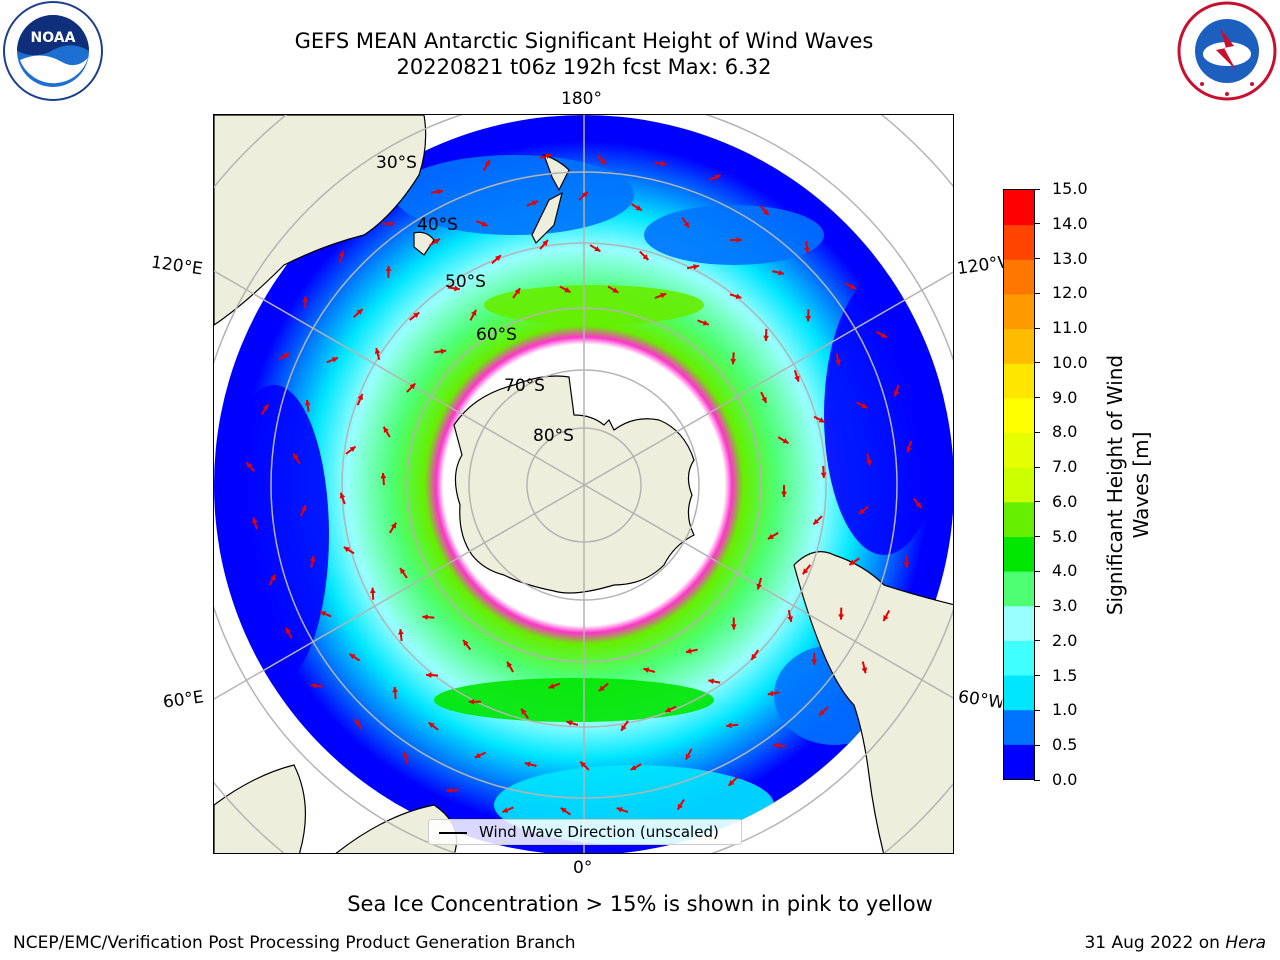  I want to click on noaa-logo: NOAA, so click(53, 51).